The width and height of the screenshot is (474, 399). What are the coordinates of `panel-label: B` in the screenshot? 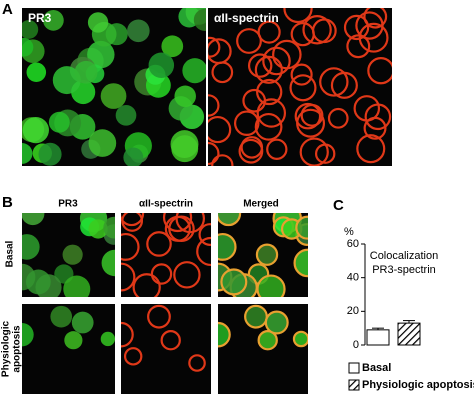 It's located at (7, 202).